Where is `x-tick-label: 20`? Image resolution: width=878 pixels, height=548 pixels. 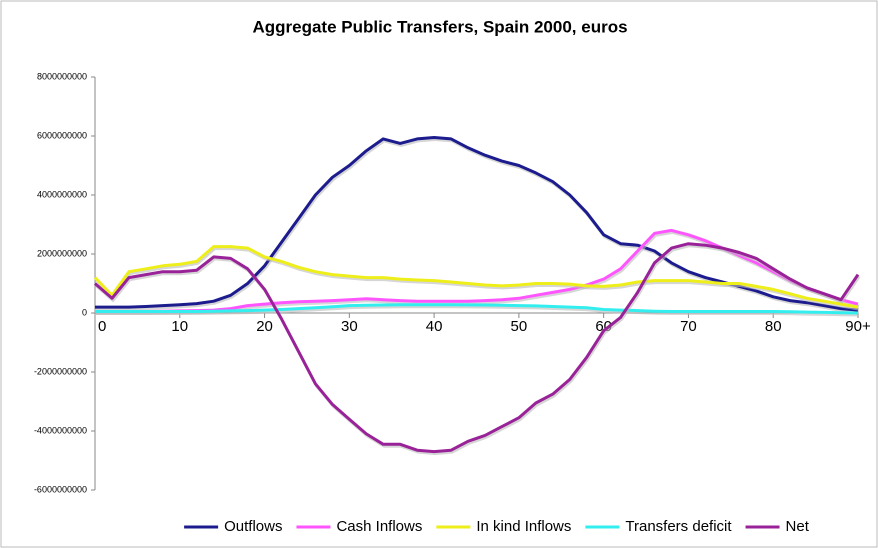
x-tick-label: 20 is located at coordinates (264, 326).